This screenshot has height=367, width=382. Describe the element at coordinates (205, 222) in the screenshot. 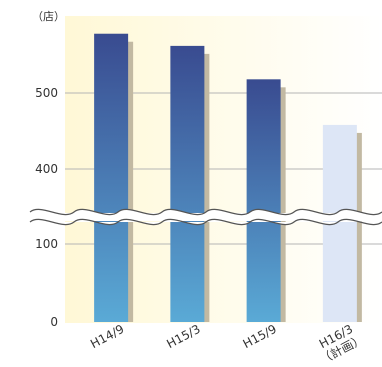

I see `axis-break-line-lower` at that location.